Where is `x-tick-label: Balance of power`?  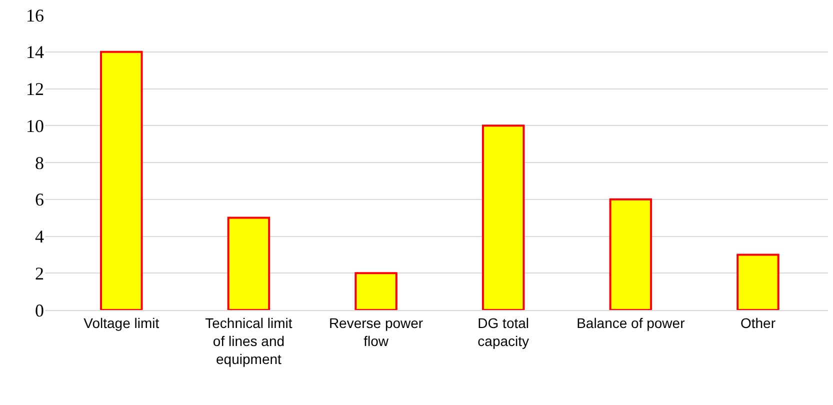
x-tick-label: Balance of power is located at coordinates (631, 322).